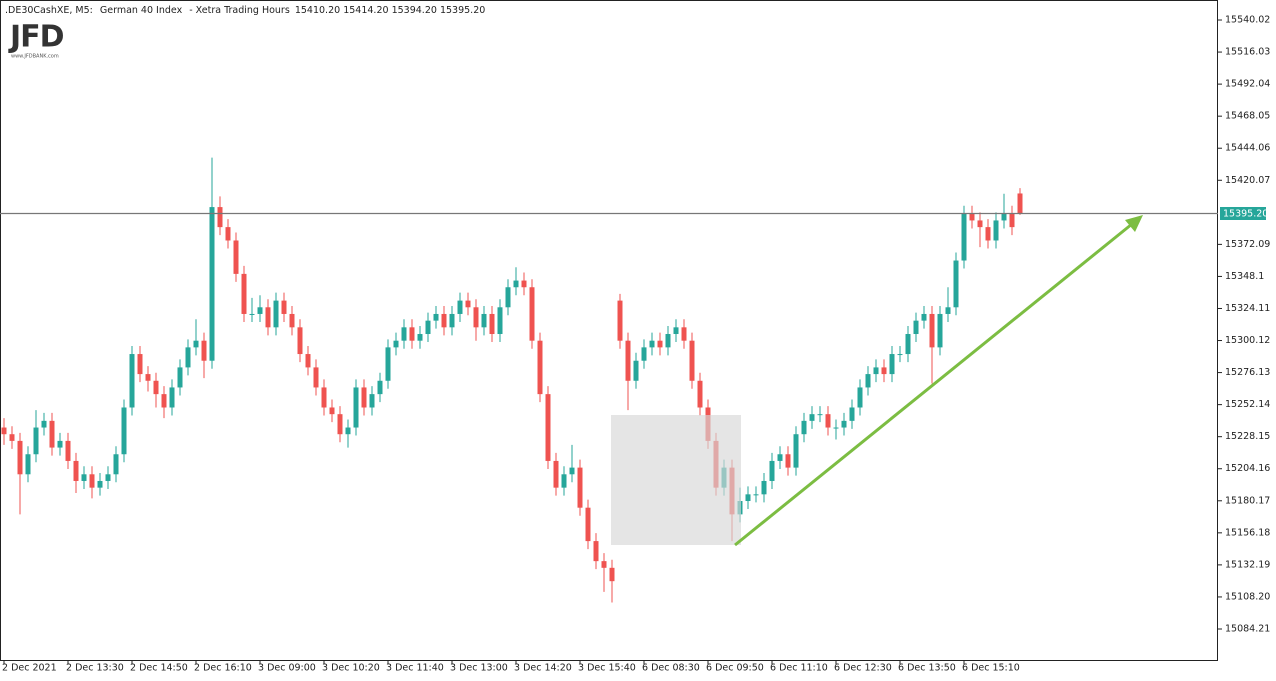 The image size is (1276, 681). What do you see at coordinates (607, 668) in the screenshot?
I see `x-tick-label: 3 Dec 15:40` at bounding box center [607, 668].